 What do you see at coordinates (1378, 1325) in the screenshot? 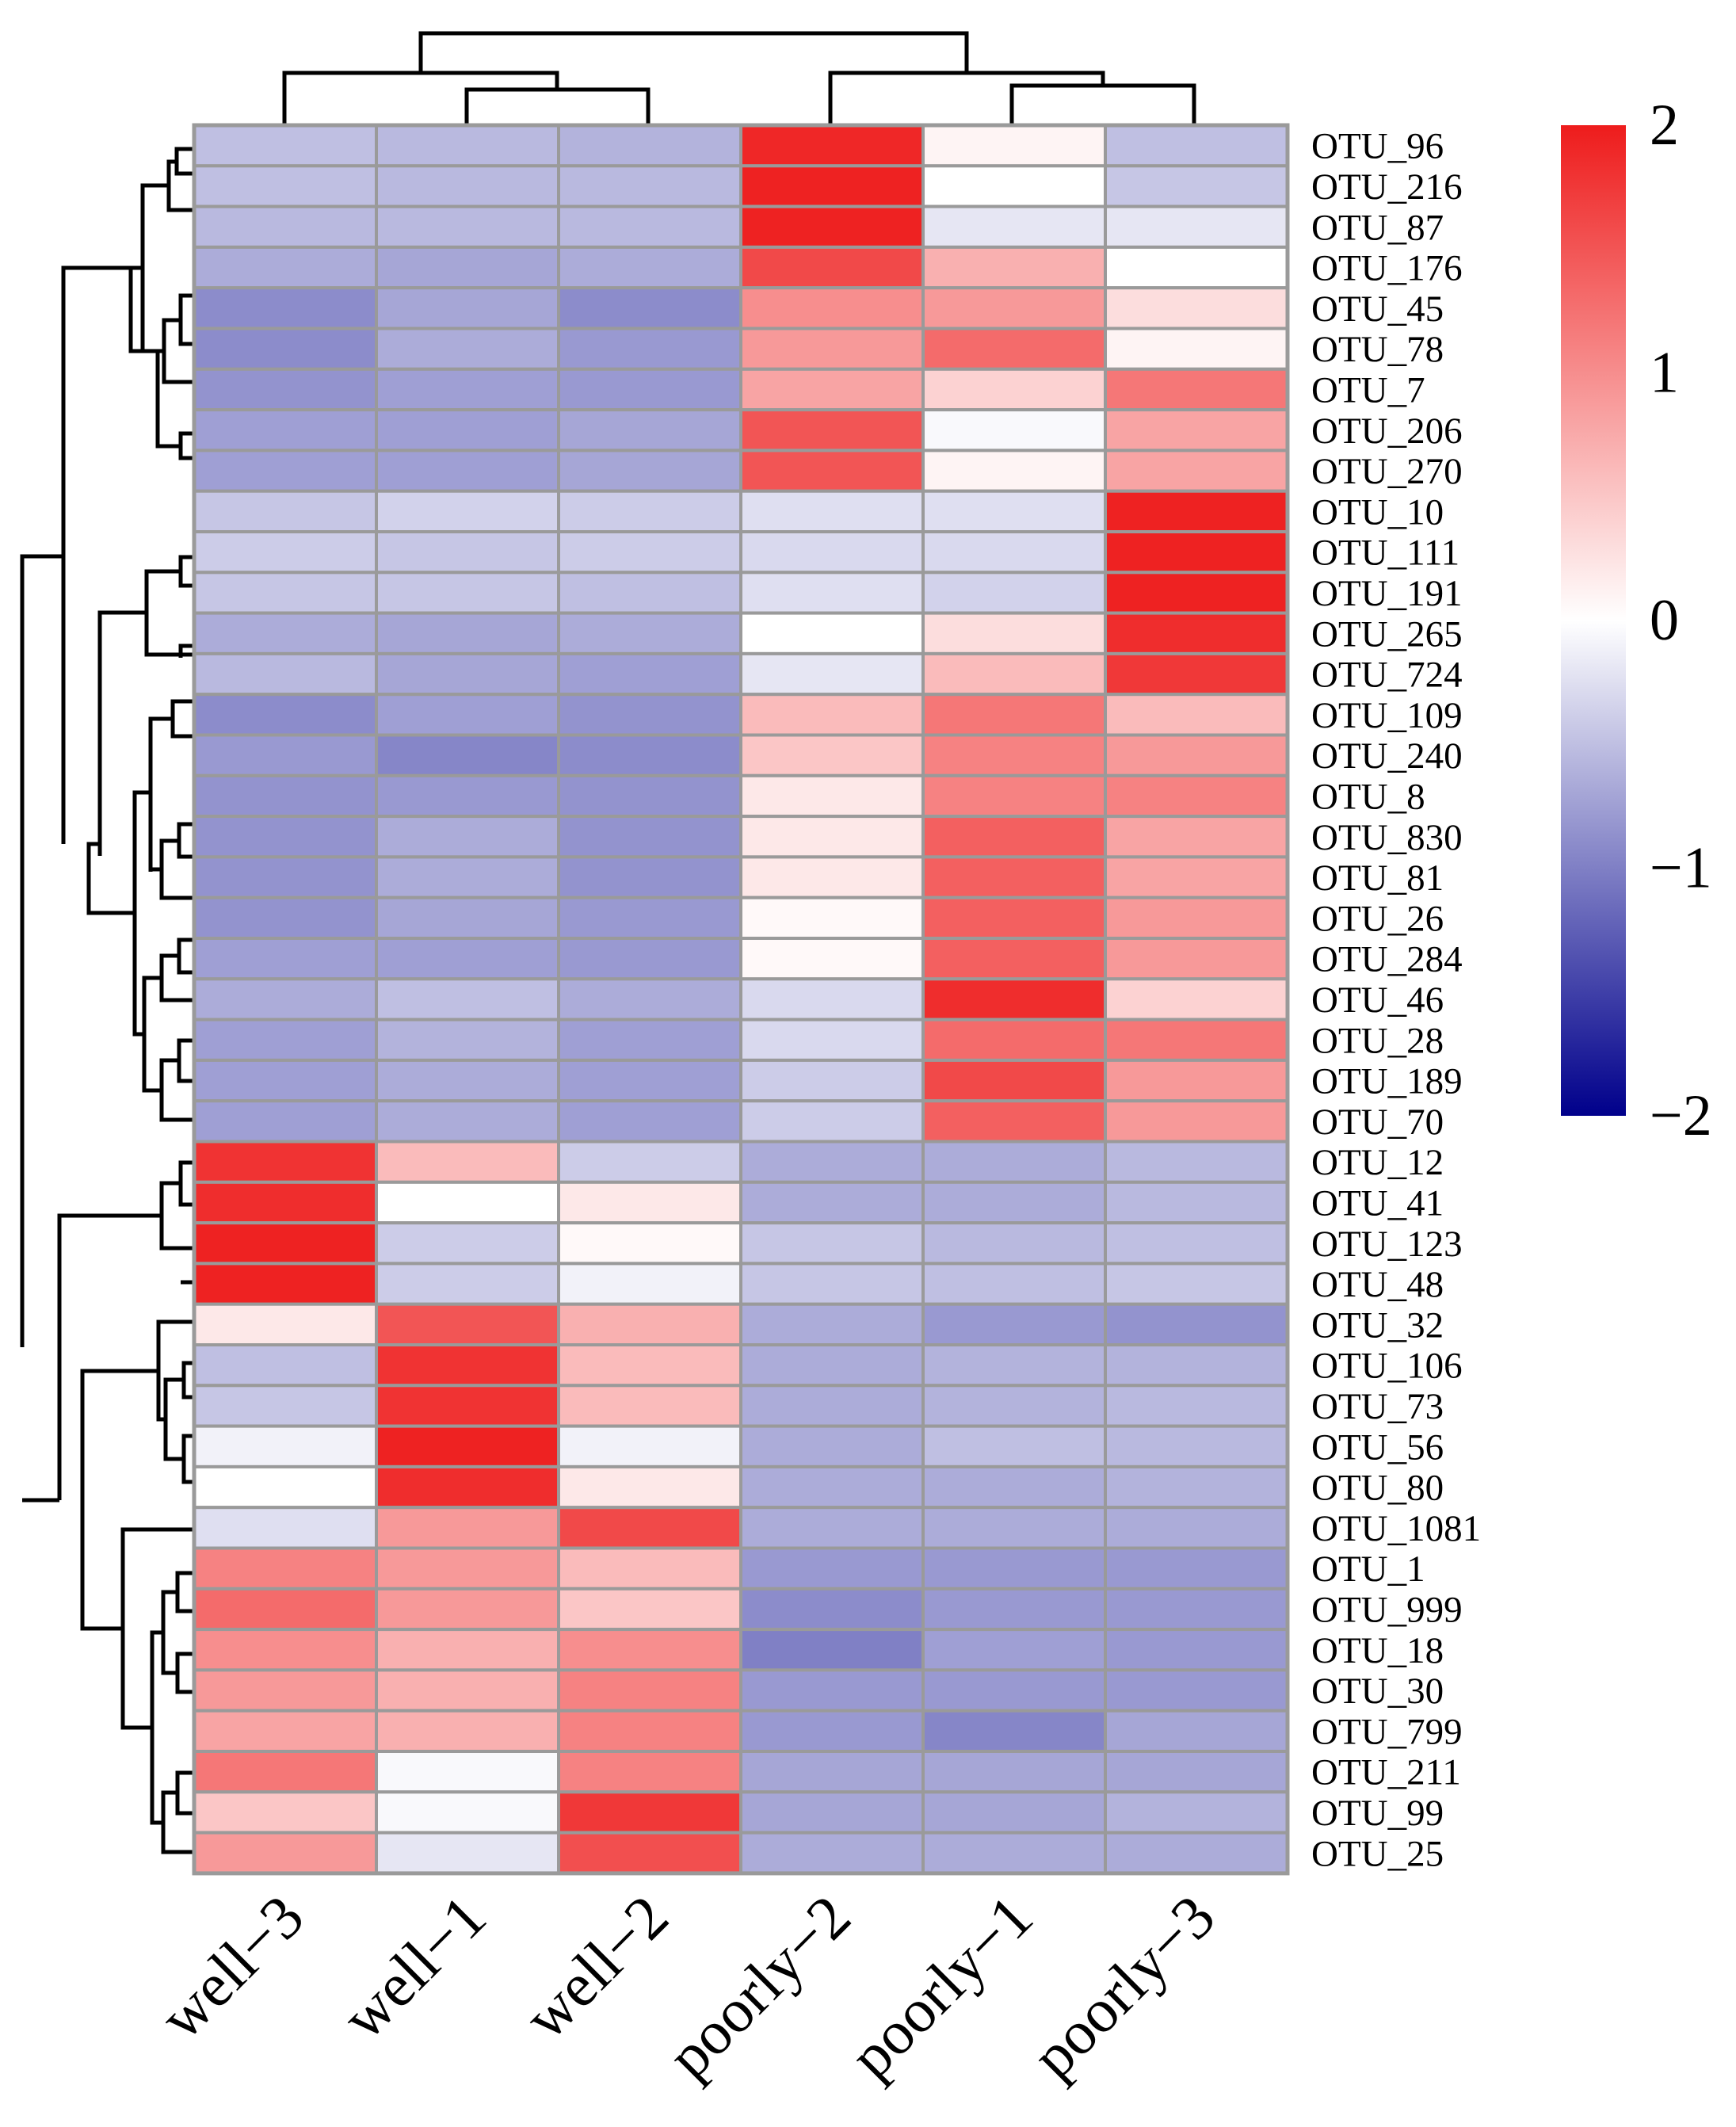
I see `row-label: OTU_32` at bounding box center [1378, 1325].